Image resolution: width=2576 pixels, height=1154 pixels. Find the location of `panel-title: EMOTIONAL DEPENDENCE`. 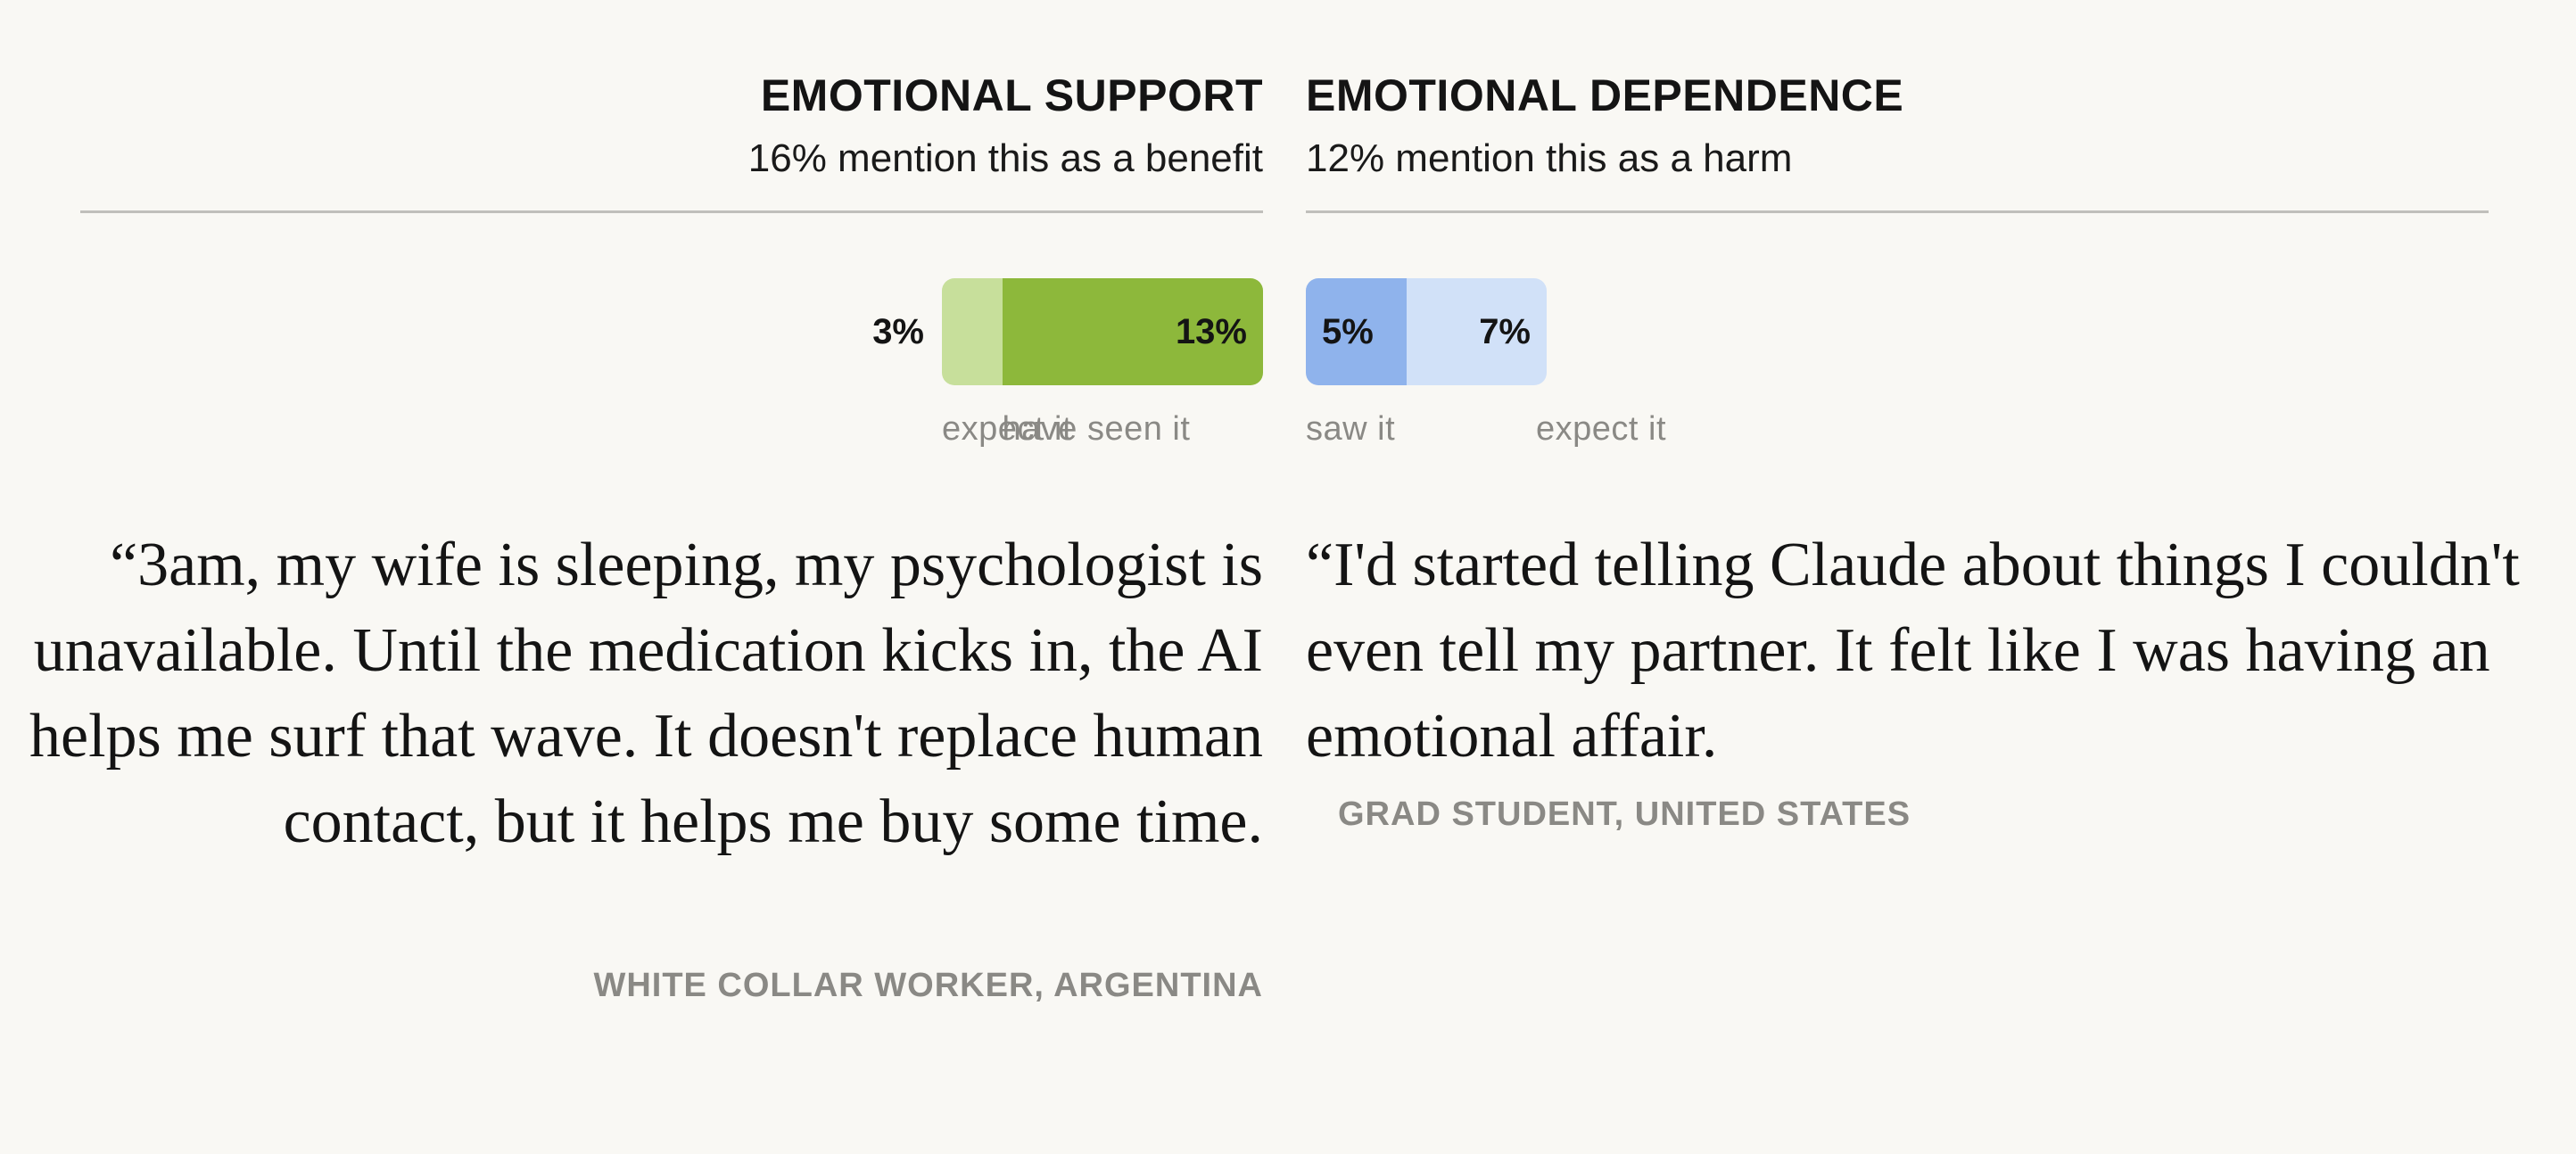

panel-title: EMOTIONAL DEPENDENCE is located at coordinates (1605, 95).